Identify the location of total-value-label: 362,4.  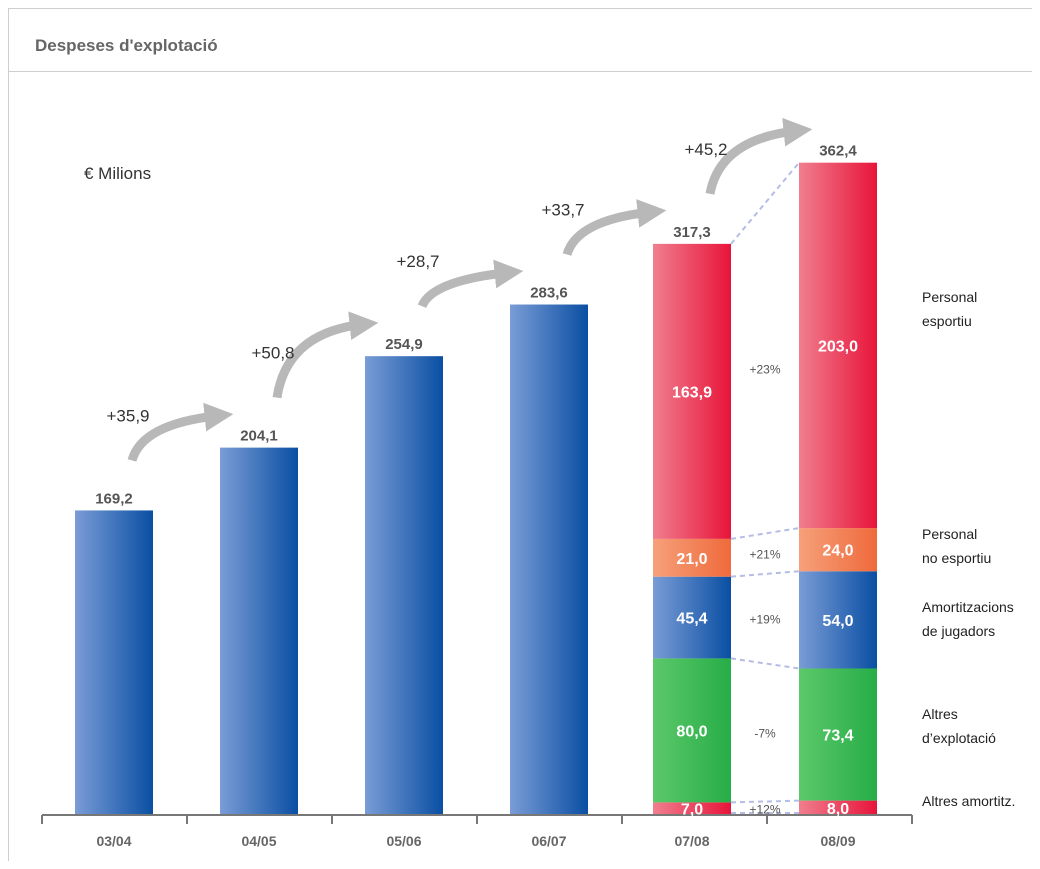
(838, 151).